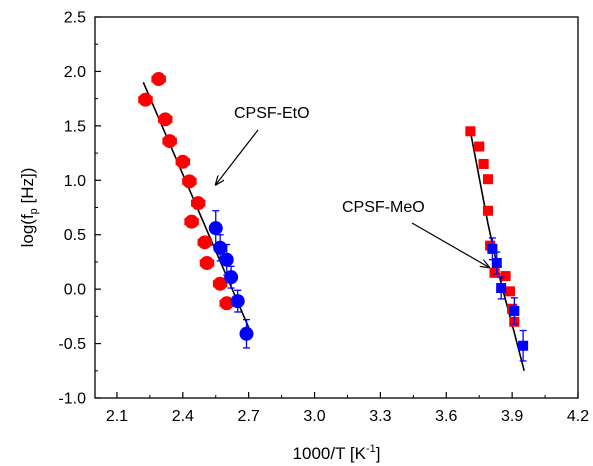 This screenshot has width=593, height=466. Describe the element at coordinates (29, 208) in the screenshot. I see `y-axis-label: log(fp [Hz])` at that location.